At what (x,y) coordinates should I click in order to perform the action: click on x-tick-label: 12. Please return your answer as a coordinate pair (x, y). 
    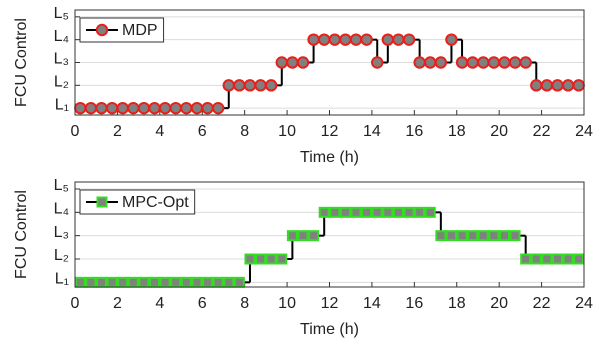
    Looking at the image, I should click on (330, 303).